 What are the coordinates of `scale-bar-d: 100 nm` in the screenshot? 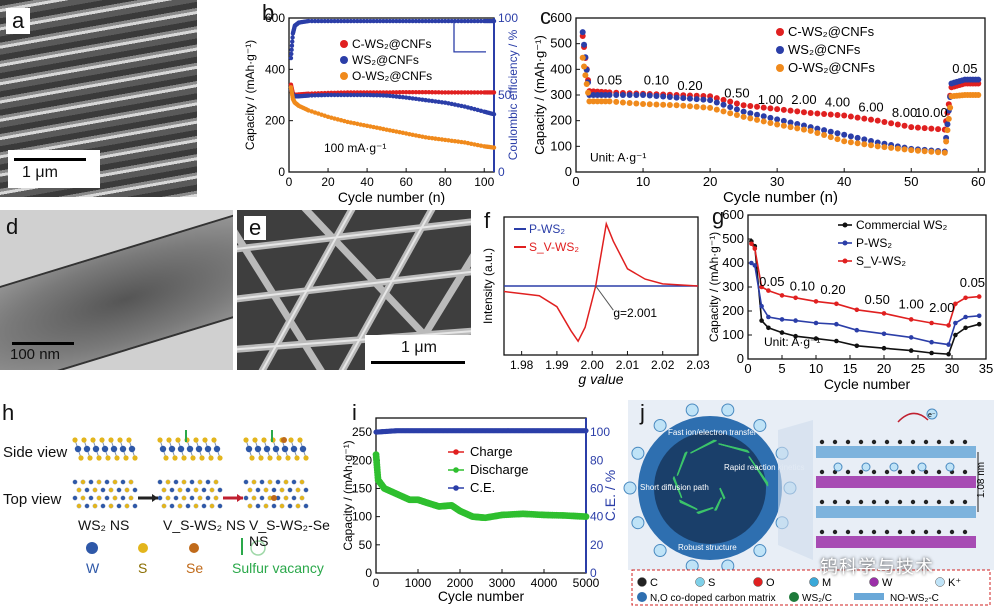 It's located at (58, 354).